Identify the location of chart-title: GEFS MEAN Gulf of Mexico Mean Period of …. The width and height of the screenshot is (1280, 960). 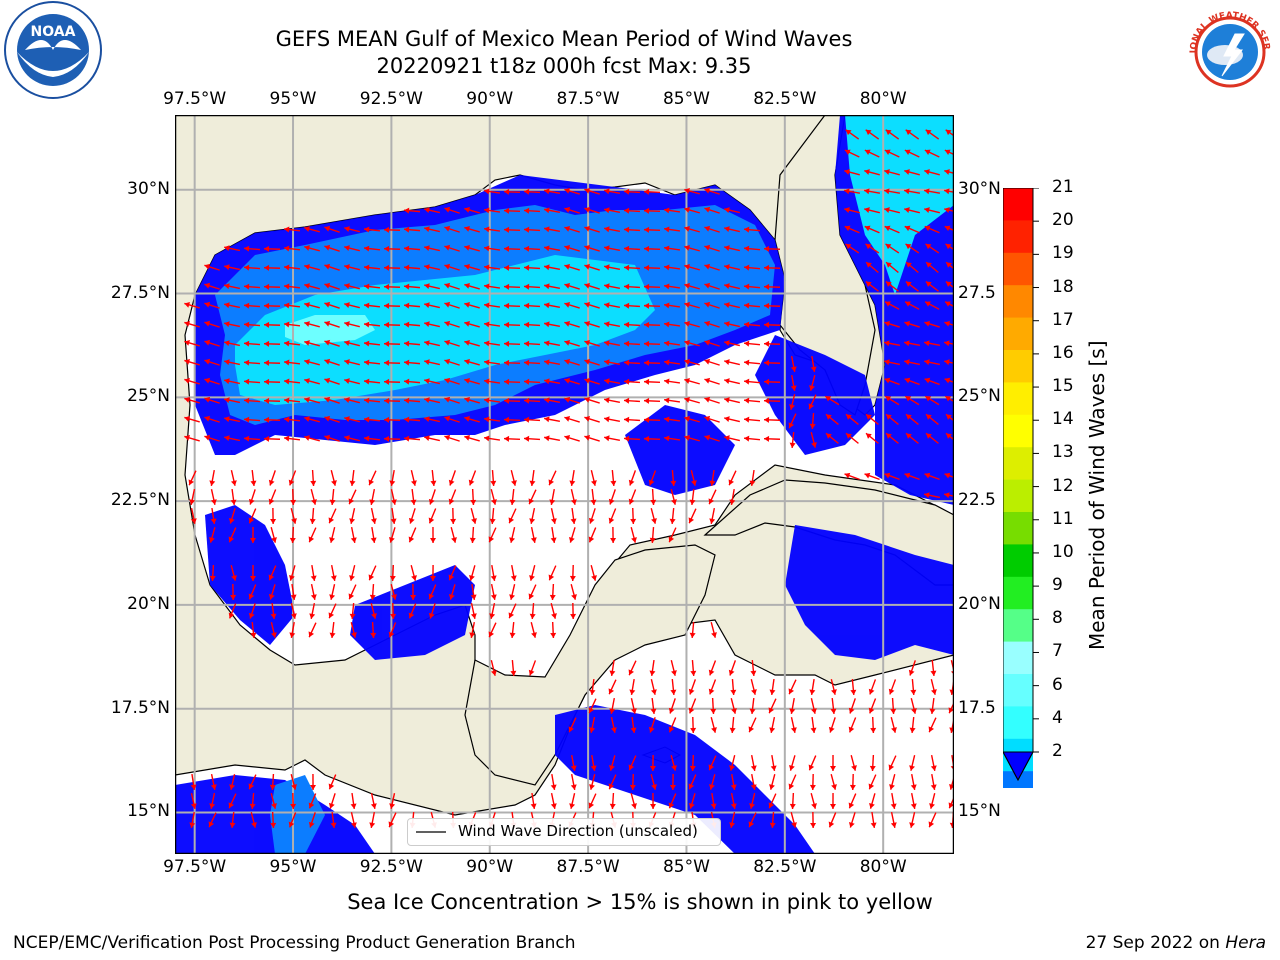
(564, 39).